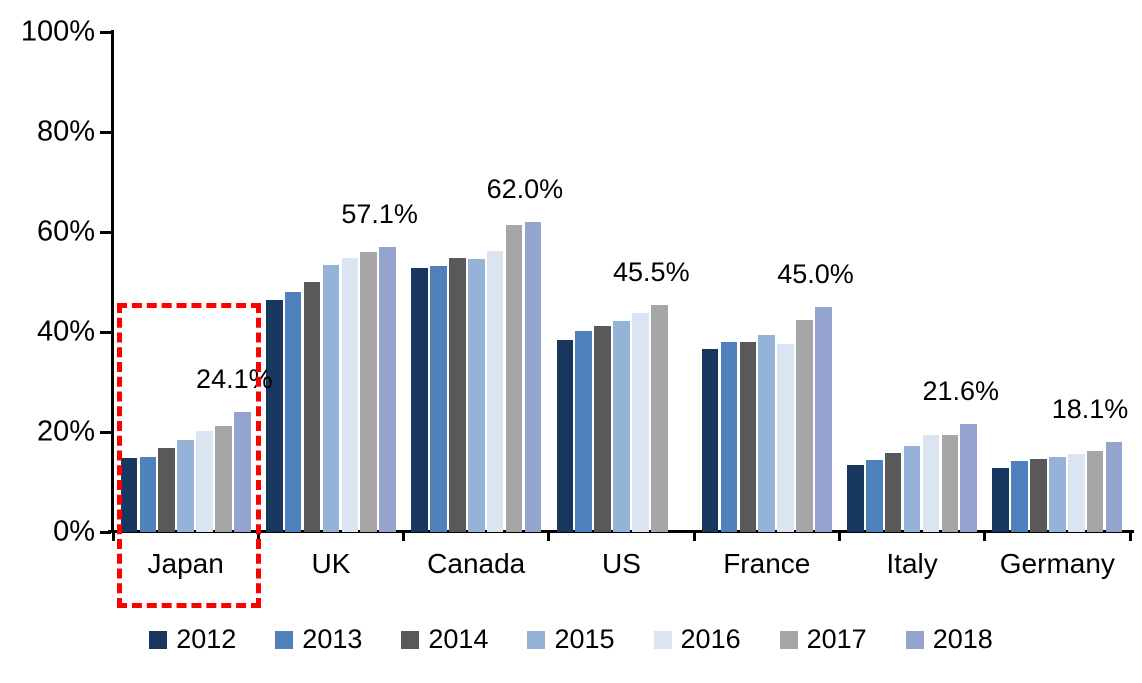 This screenshot has width=1142, height=683. Describe the element at coordinates (185, 563) in the screenshot. I see `x-axis-label-japan: Japan` at that location.